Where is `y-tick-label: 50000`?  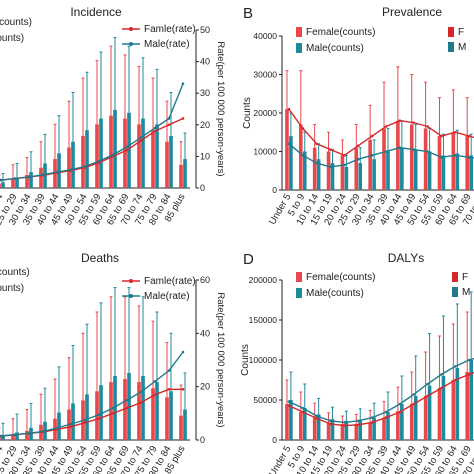
y-tick-label: 50000 is located at coordinates (265, 400).